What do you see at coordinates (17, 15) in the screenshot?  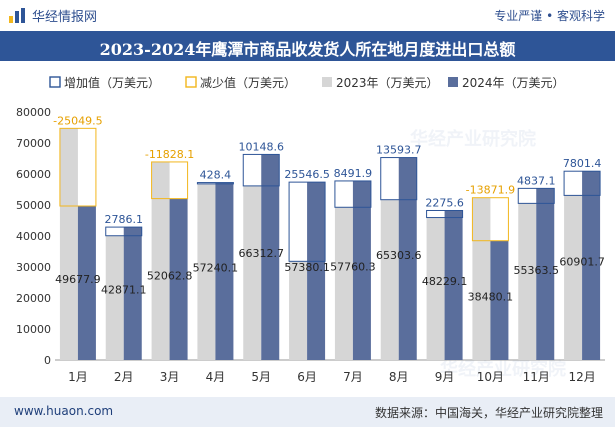 I see `brand-logo-icon` at bounding box center [17, 15].